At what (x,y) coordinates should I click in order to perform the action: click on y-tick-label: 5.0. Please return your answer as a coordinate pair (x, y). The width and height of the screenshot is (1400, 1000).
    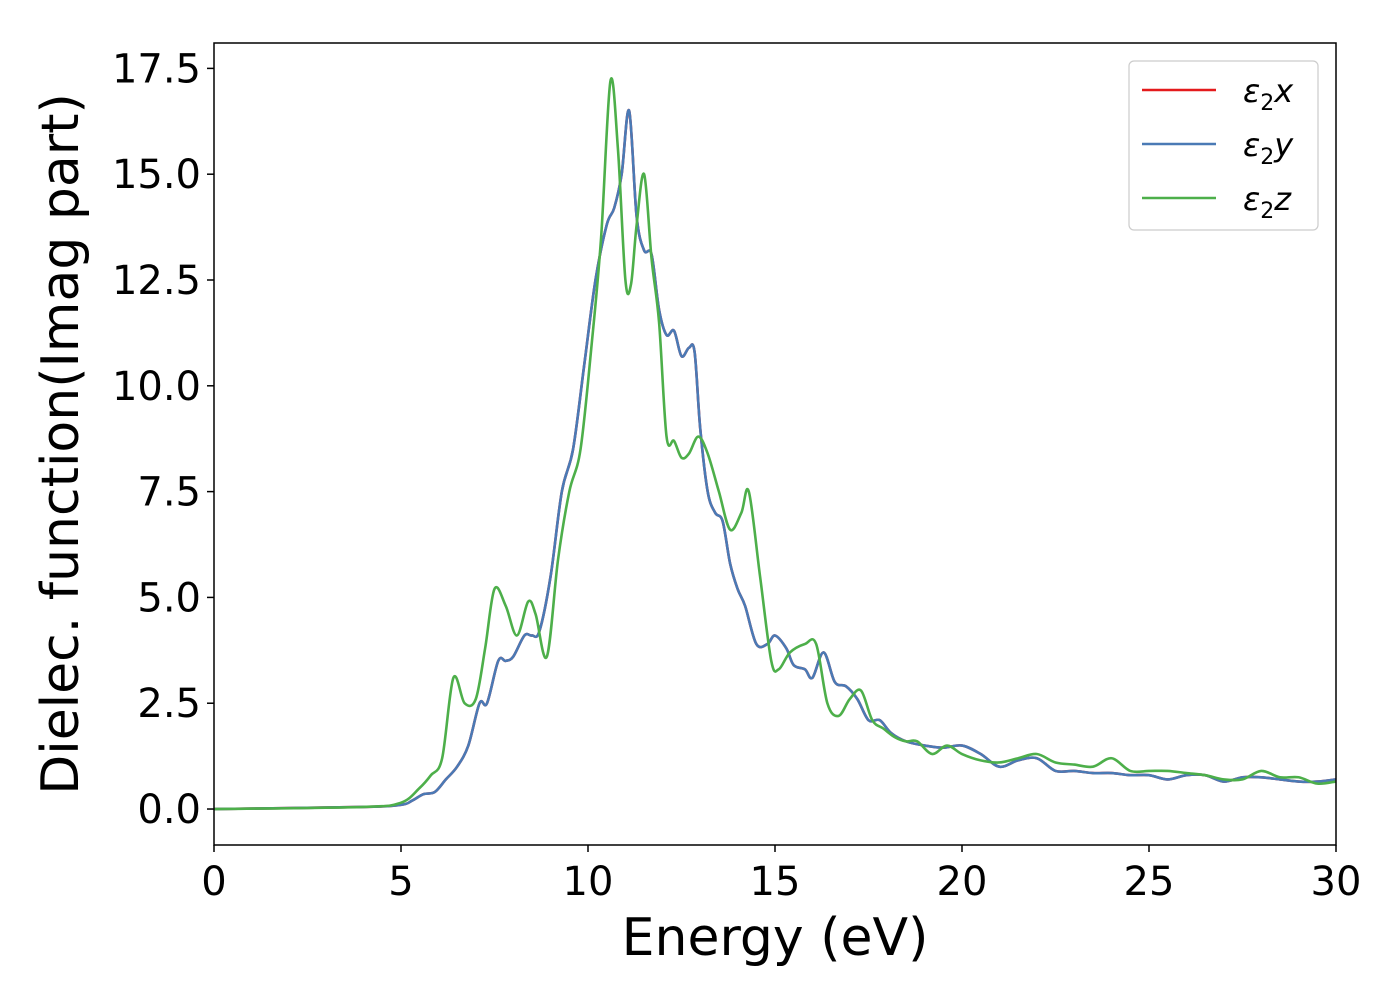
    Looking at the image, I should click on (169, 598).